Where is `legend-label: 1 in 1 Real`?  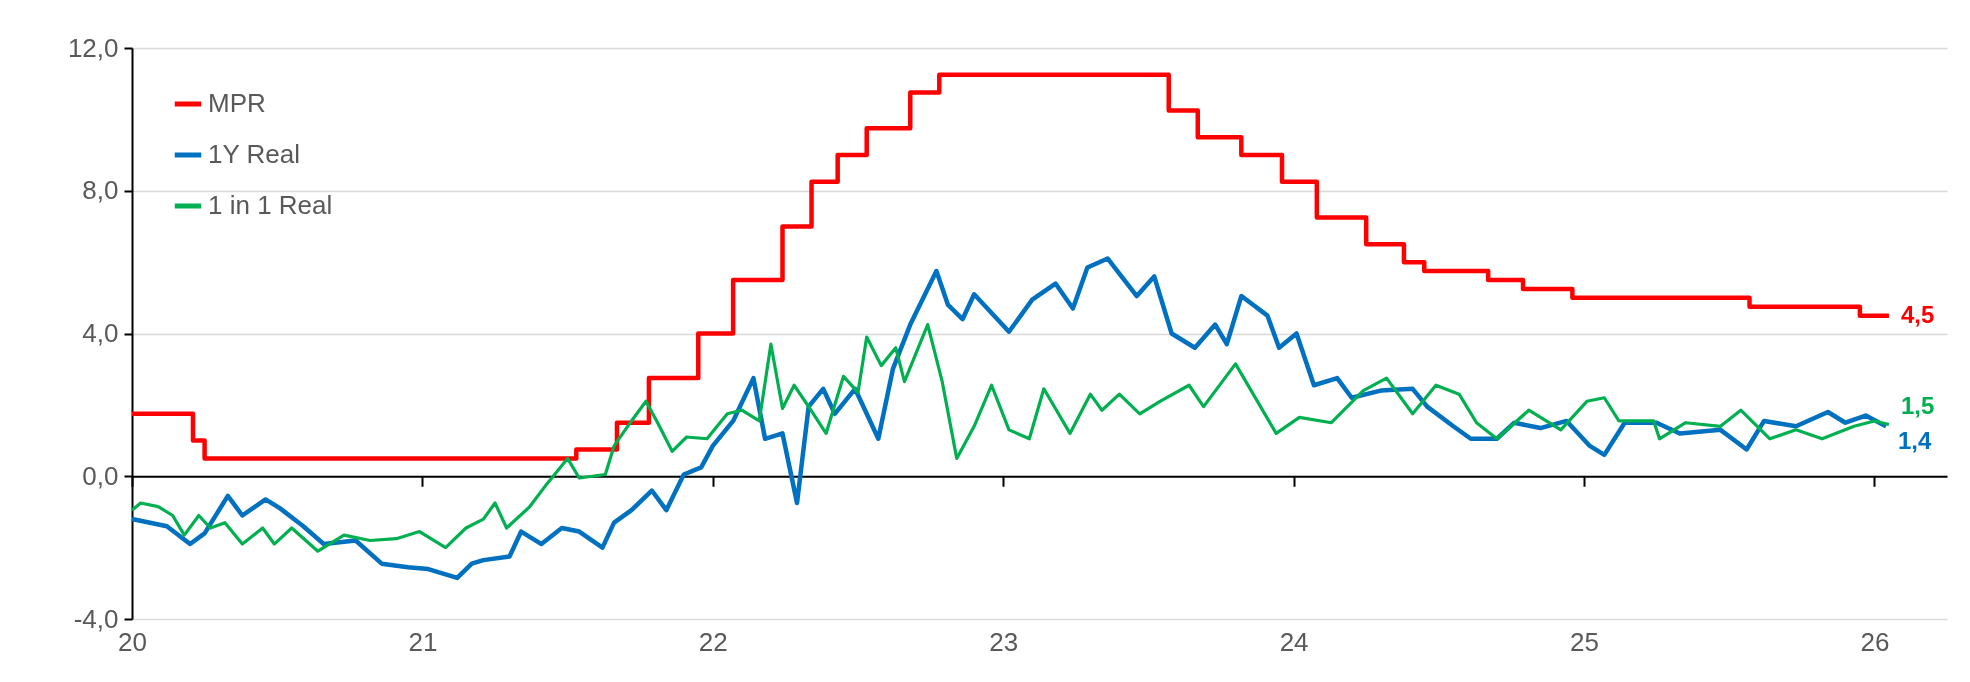 legend-label: 1 in 1 Real is located at coordinates (270, 205).